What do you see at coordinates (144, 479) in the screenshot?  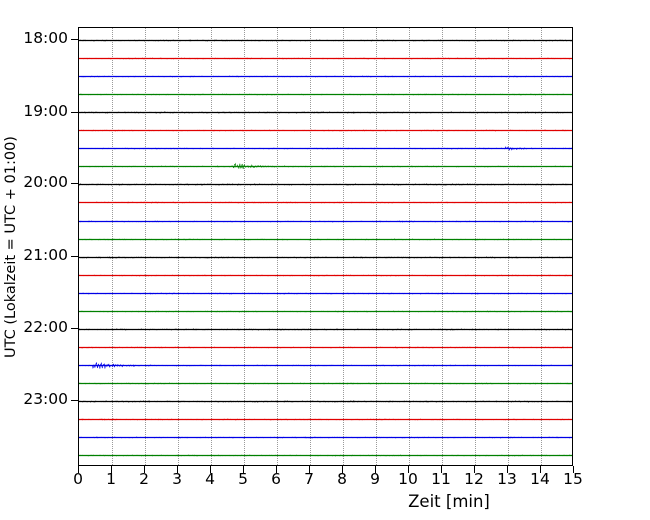 I see `x-ticklabel: 2` at bounding box center [144, 479].